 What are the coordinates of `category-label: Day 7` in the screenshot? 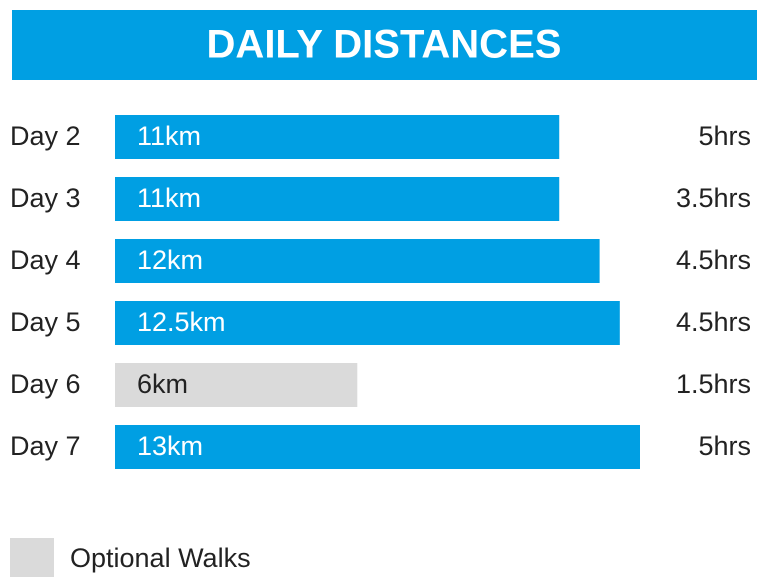 It's located at (45, 446).